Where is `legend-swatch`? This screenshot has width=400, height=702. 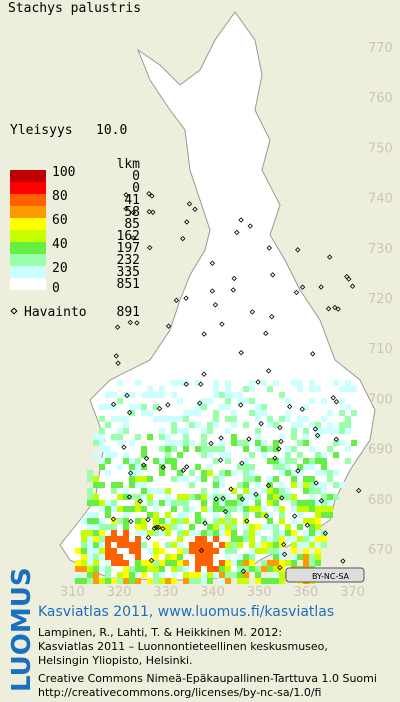
legend-swatch is located at coordinates (28, 284).